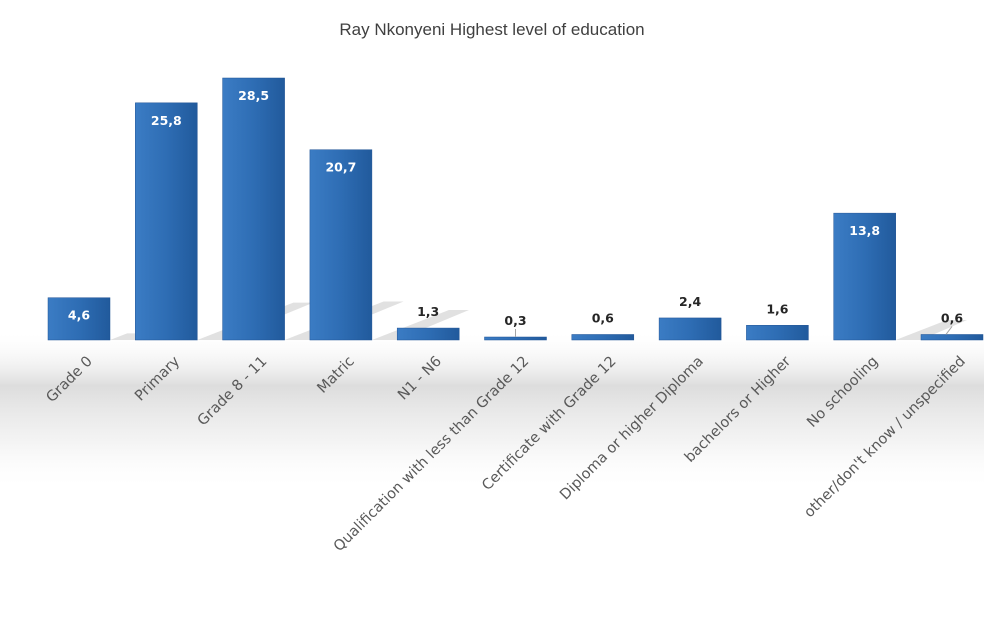  Describe the element at coordinates (864, 230) in the screenshot. I see `data-label: 13,8` at that location.